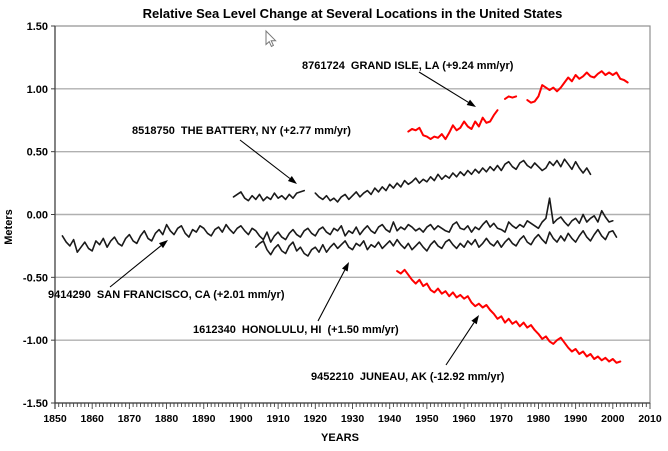 This screenshot has height=451, width=668. I want to click on x-tick-label: 1950, so click(427, 419).